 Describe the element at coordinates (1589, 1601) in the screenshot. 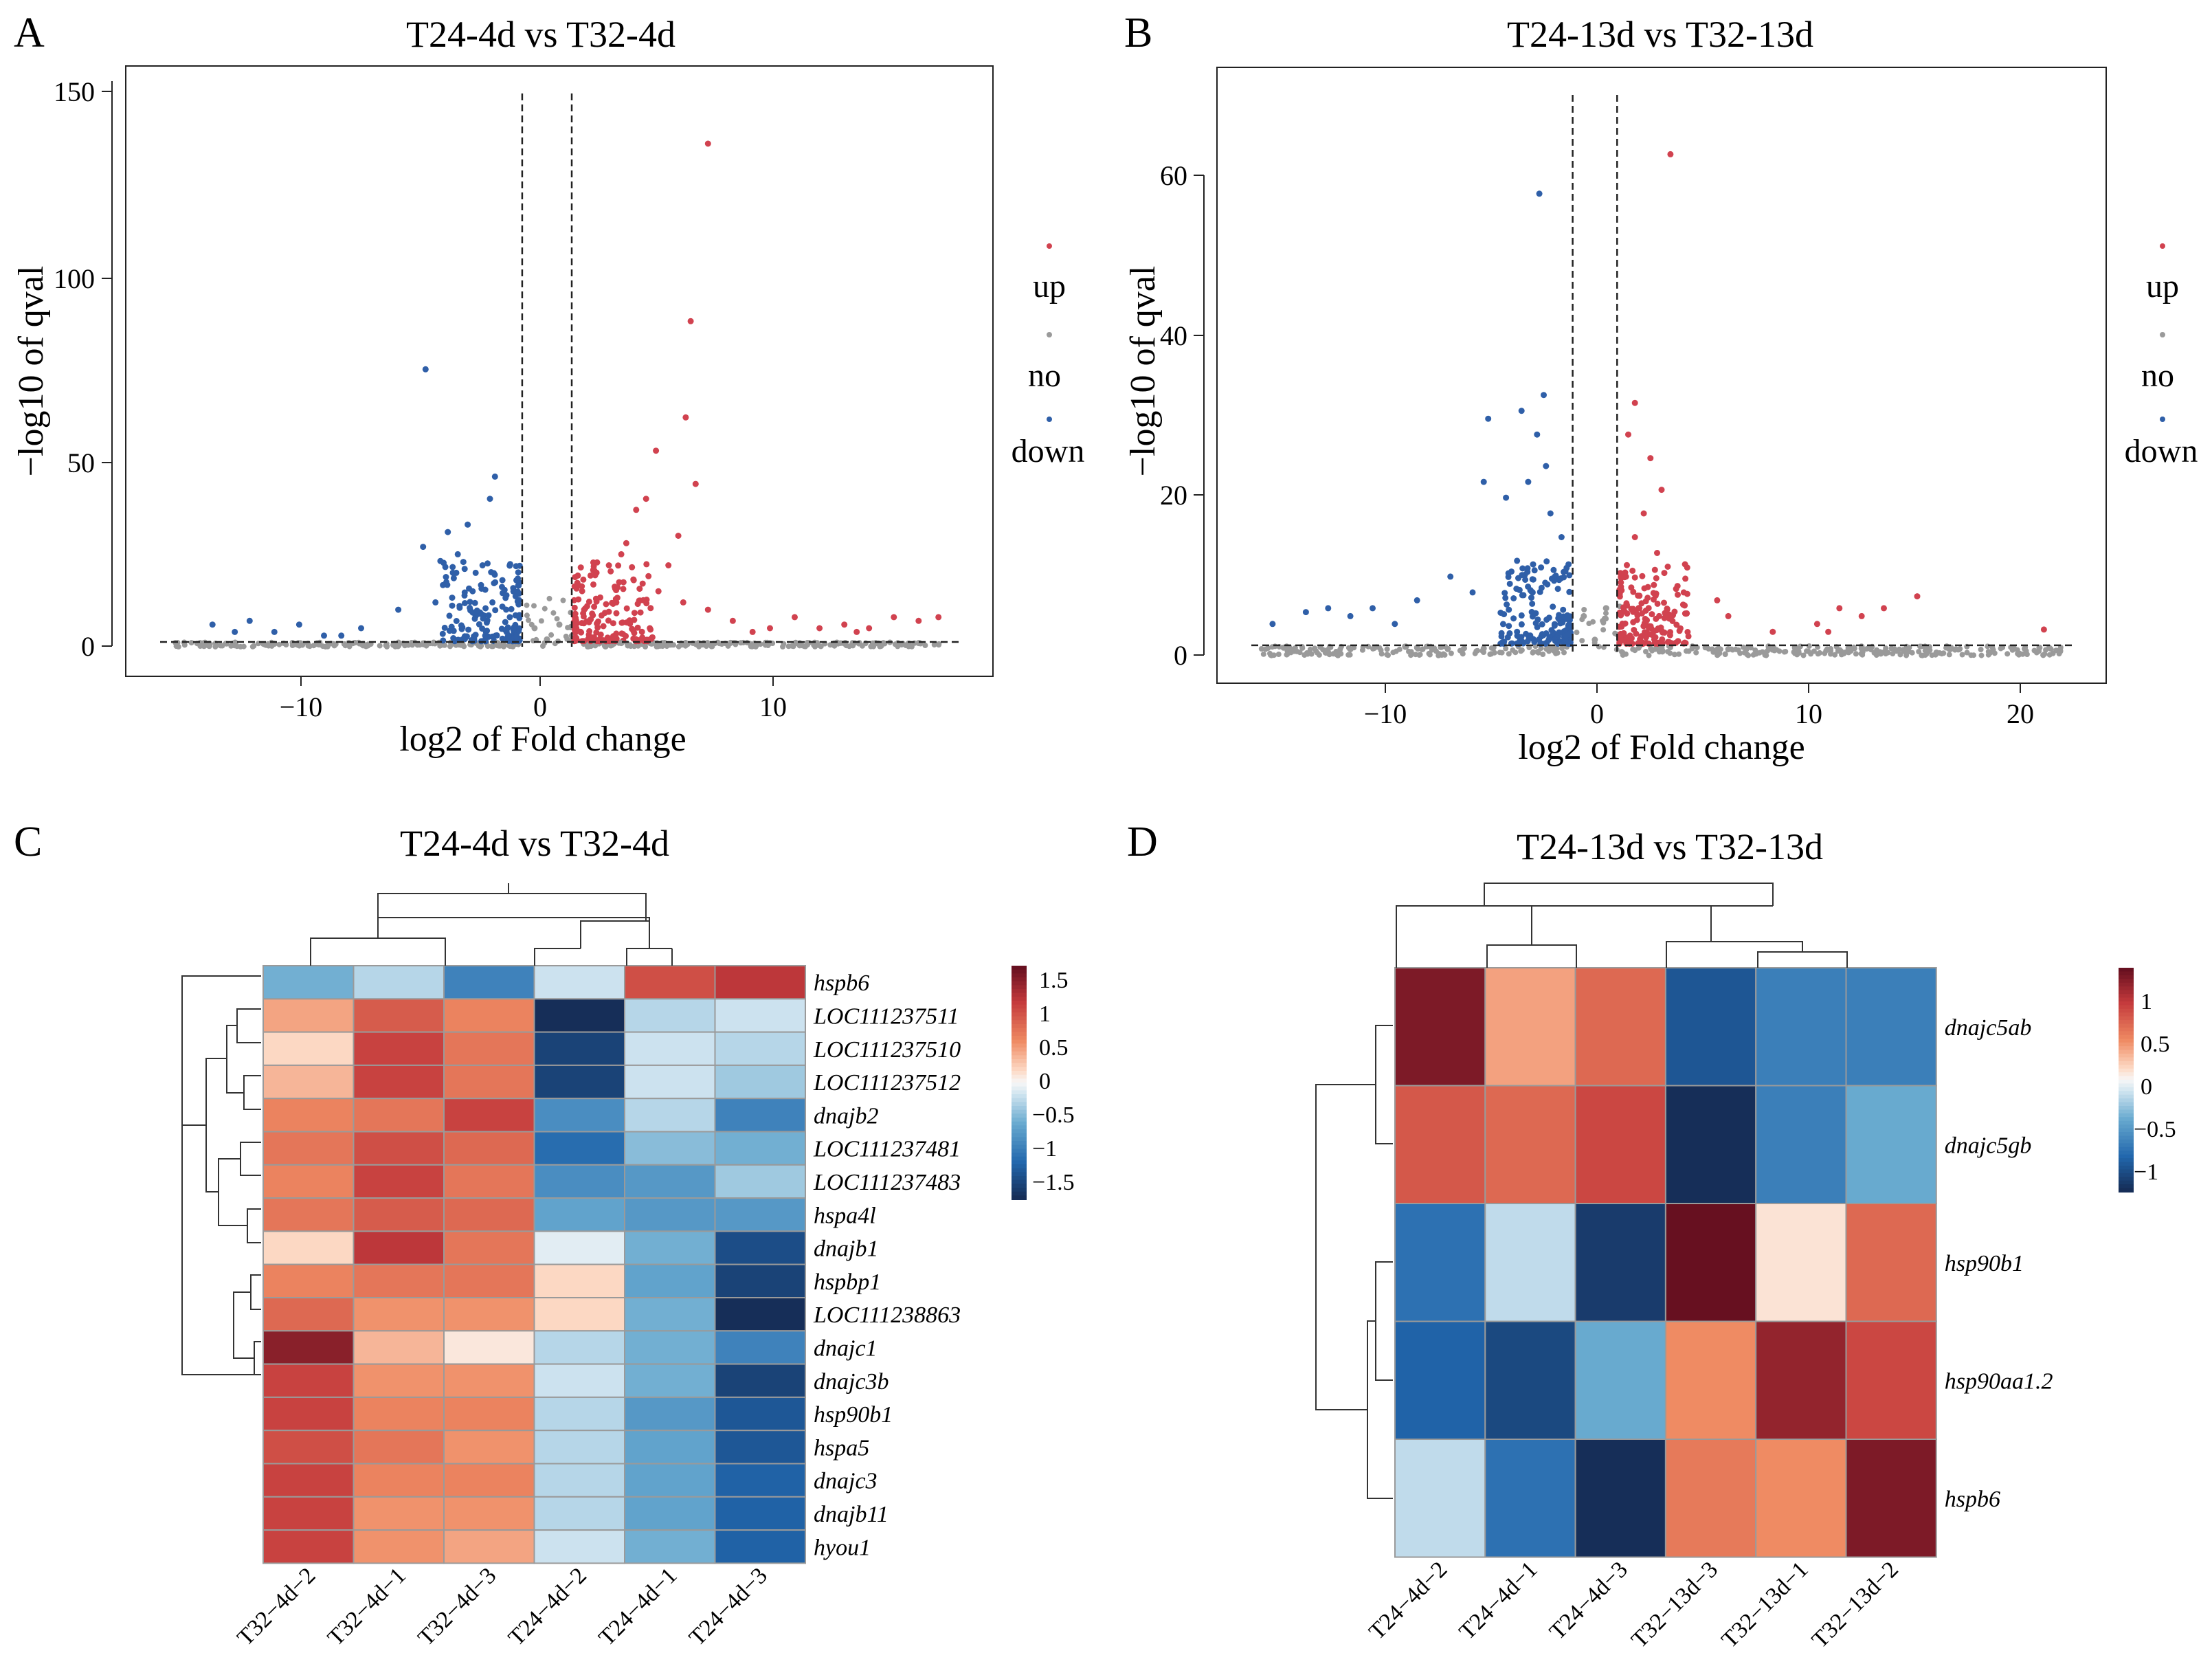

I see `column-label: T24−4d−3` at that location.